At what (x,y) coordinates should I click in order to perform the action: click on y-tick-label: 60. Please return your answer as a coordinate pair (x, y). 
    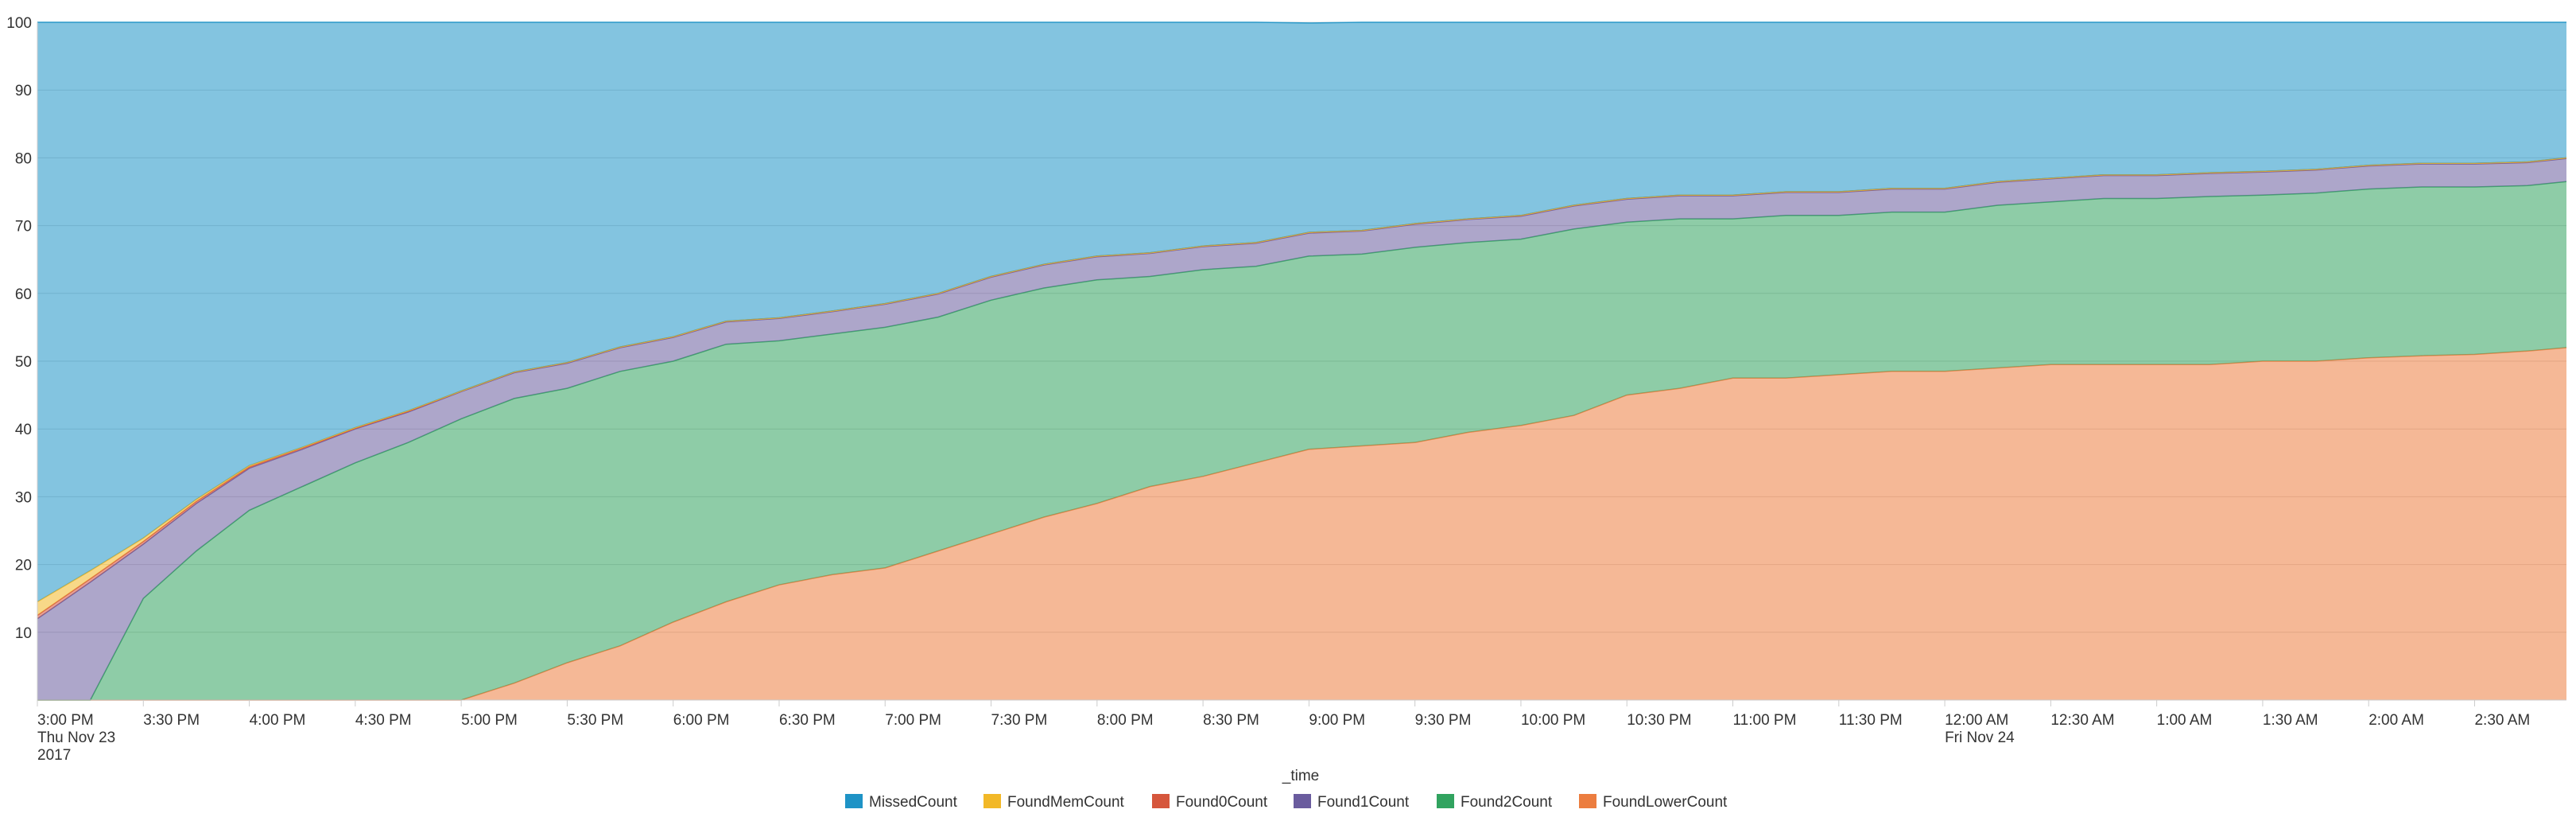
    Looking at the image, I should click on (23, 294).